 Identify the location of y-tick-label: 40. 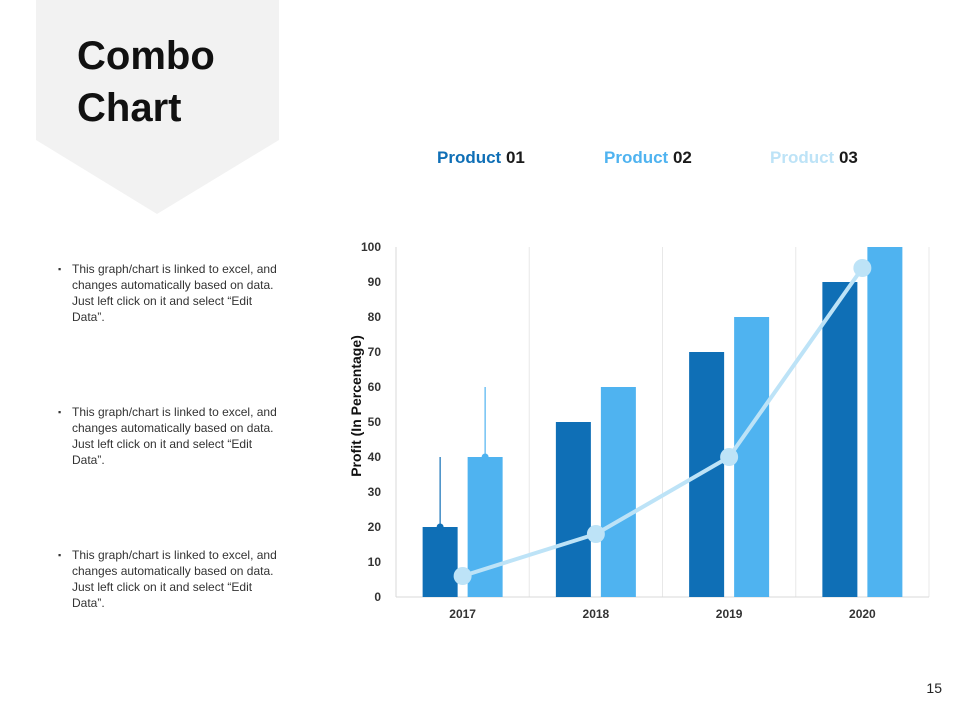
(375, 457).